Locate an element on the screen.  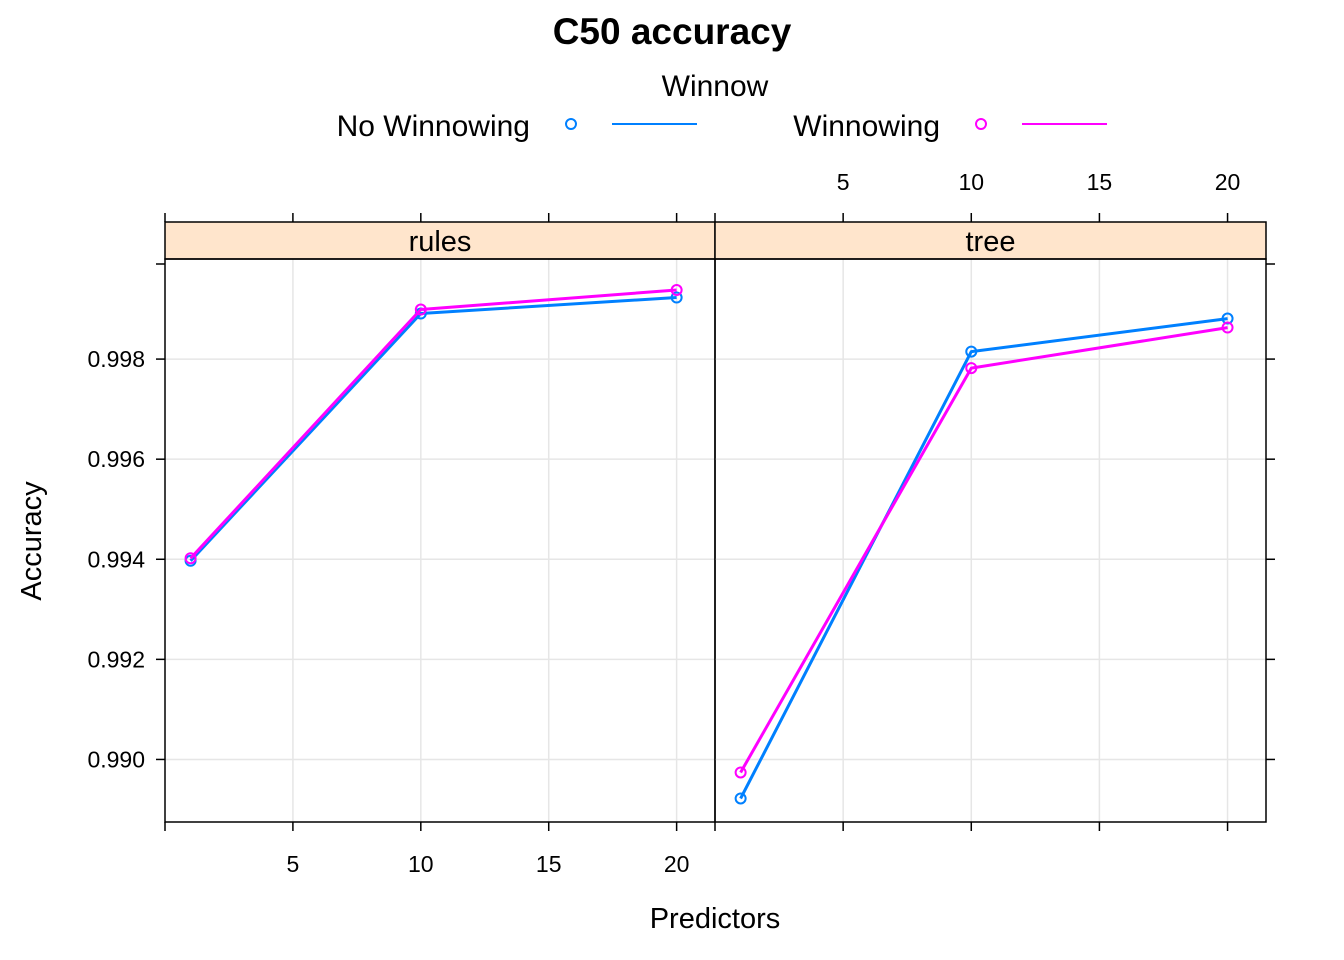
legend: No Winnowing Winnowing is located at coordinates (722, 126).